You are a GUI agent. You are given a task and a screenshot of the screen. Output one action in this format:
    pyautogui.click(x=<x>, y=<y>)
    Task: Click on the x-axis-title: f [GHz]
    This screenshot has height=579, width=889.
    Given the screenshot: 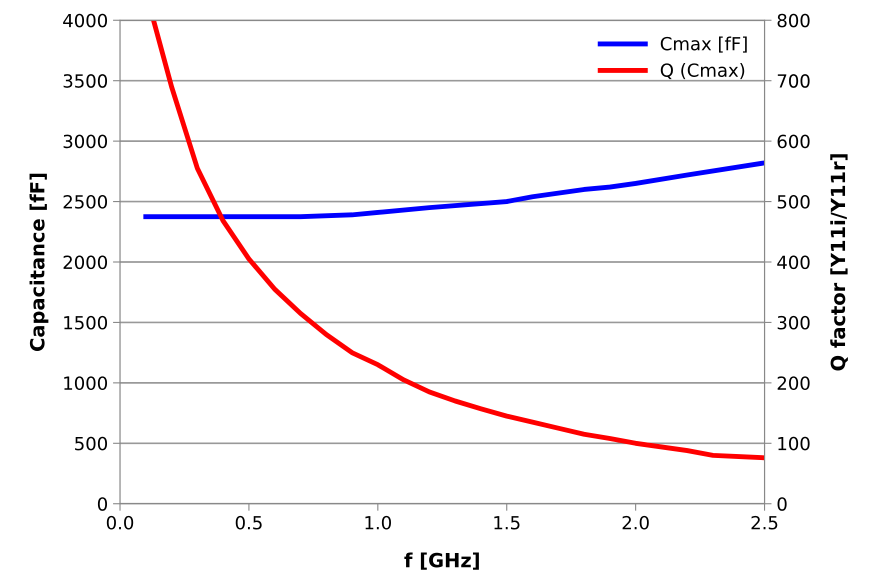 What is the action you would take?
    pyautogui.click(x=441, y=561)
    